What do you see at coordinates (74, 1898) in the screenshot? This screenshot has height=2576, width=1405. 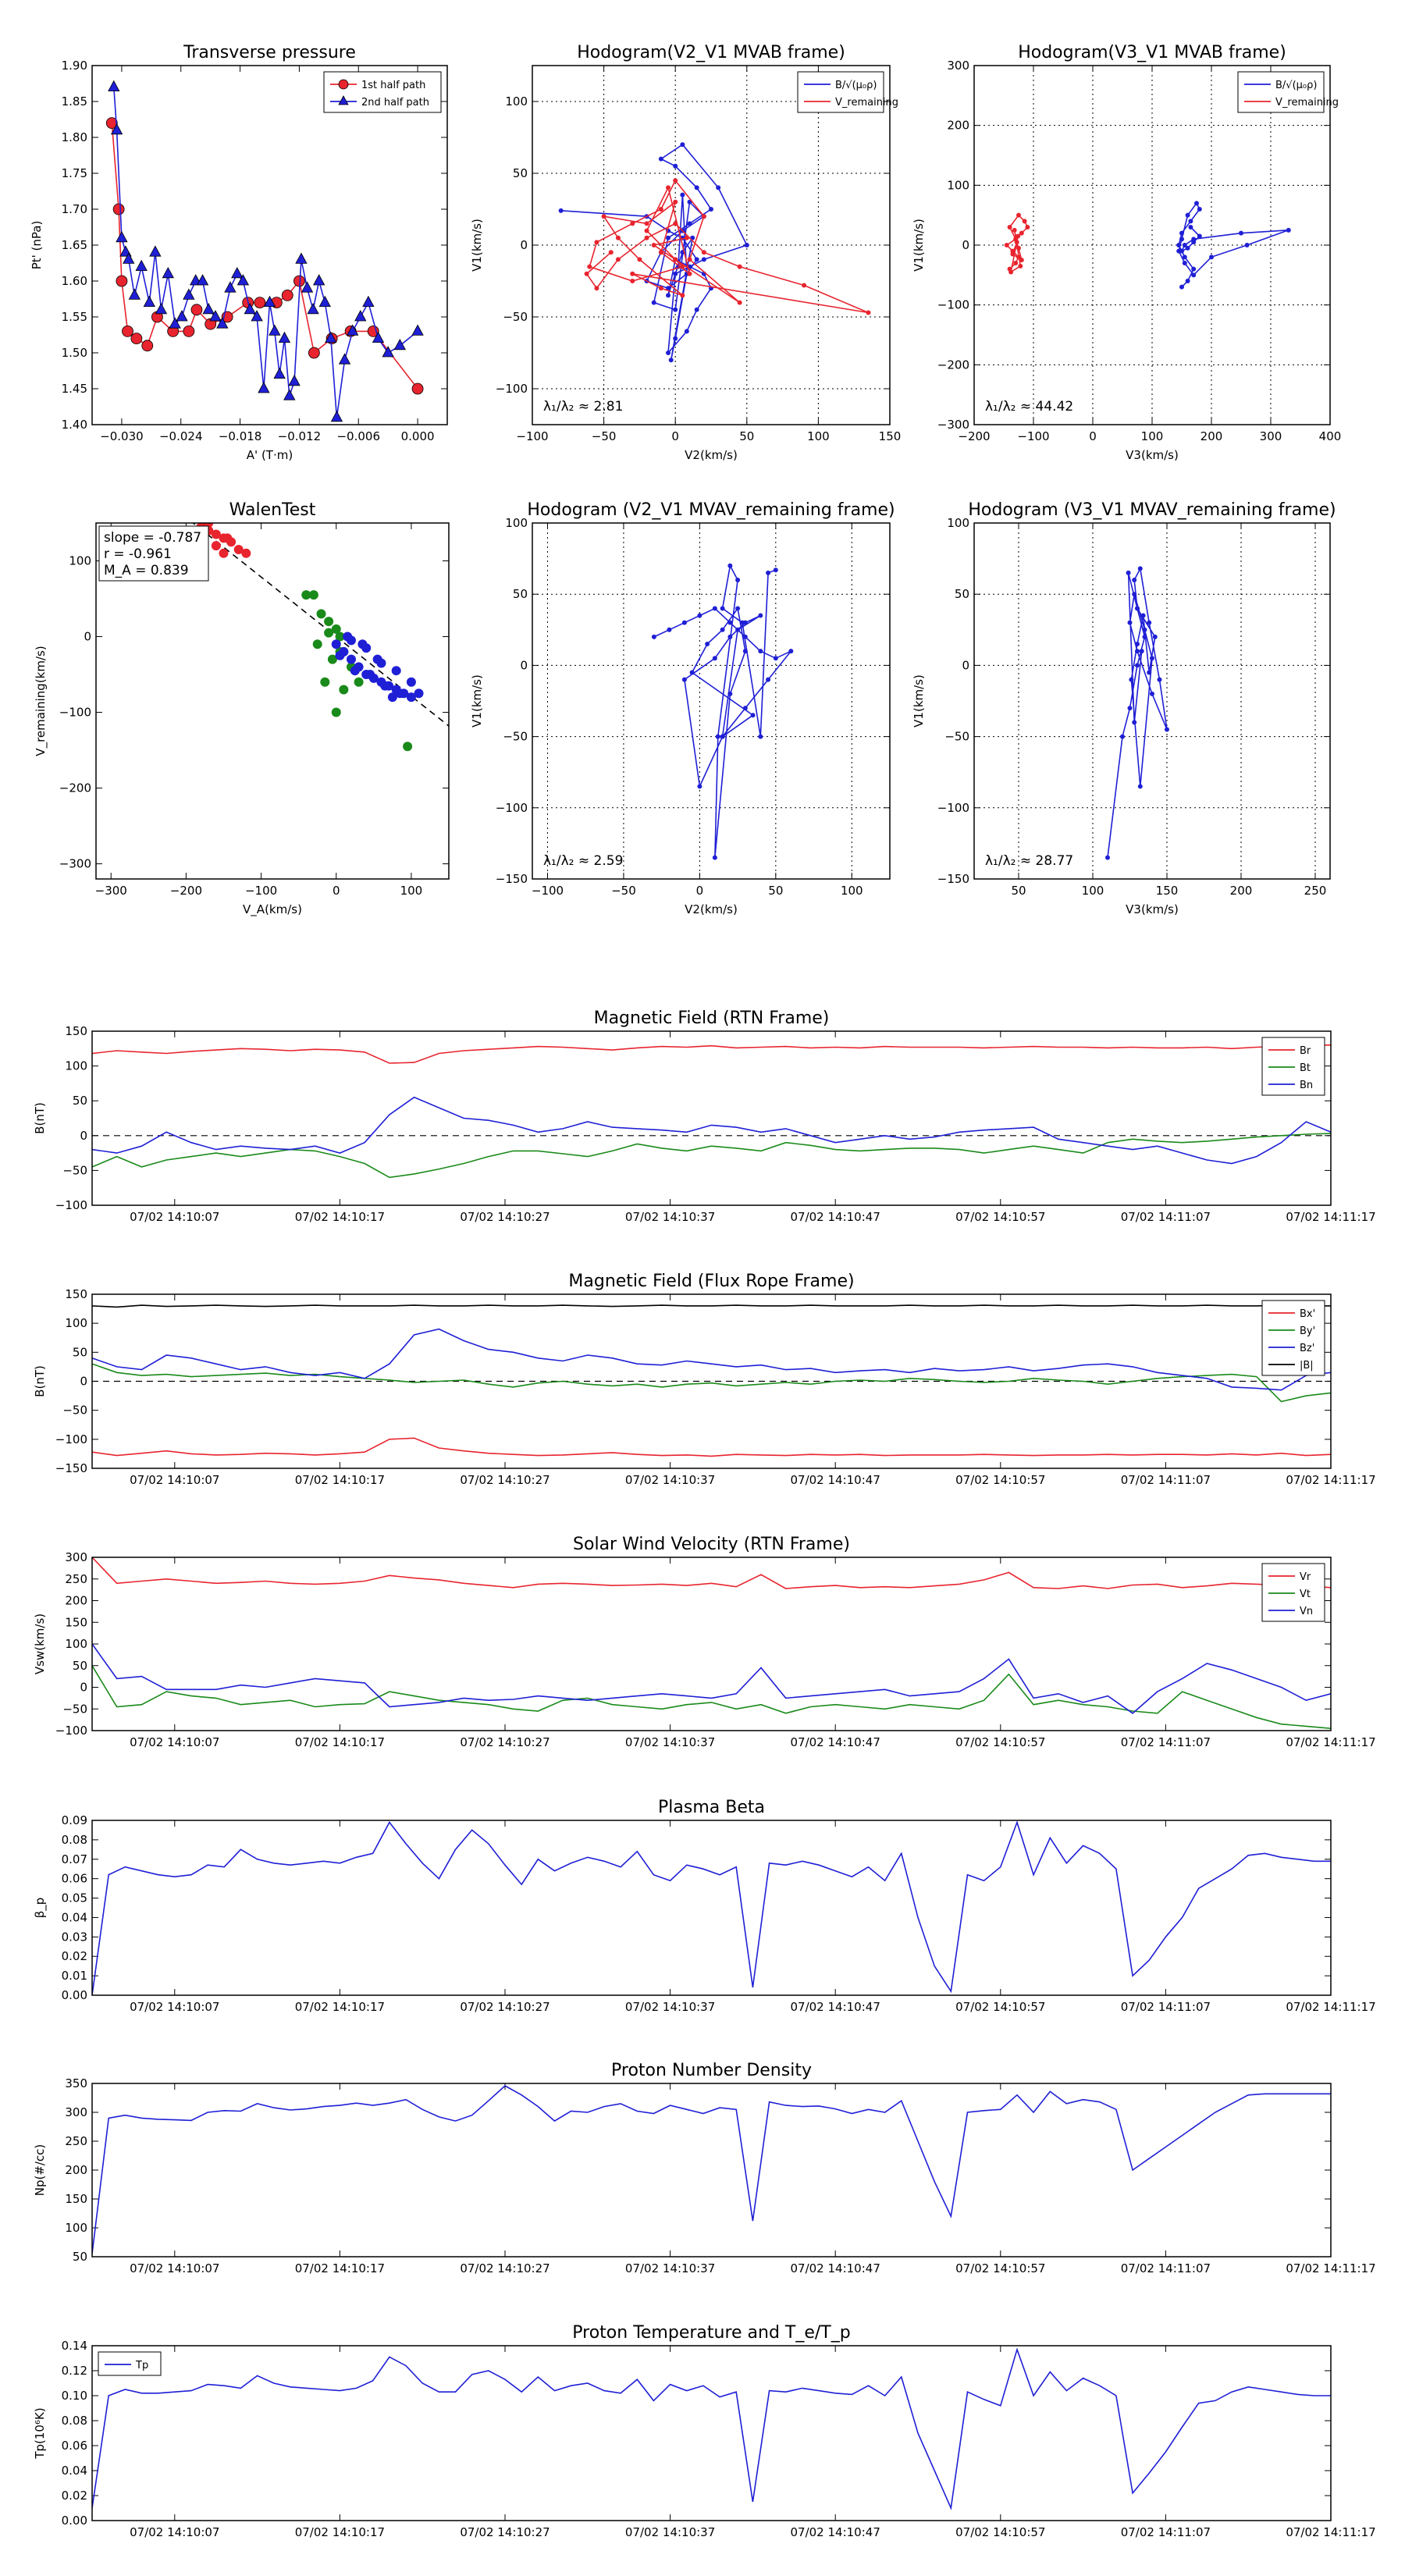 I see `y-tick-label: 0.05` at bounding box center [74, 1898].